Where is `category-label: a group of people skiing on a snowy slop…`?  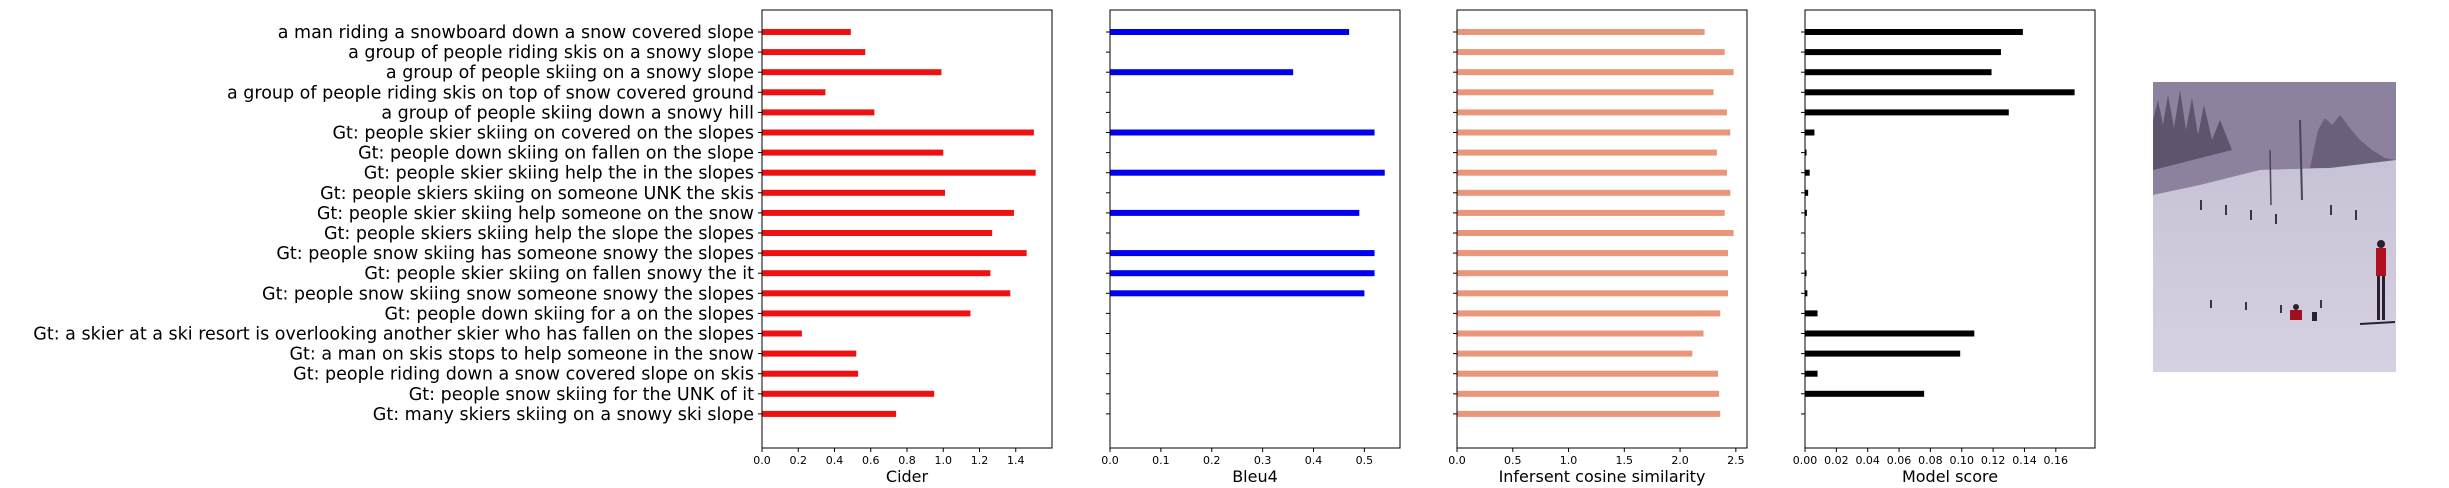
category-label: a group of people skiing on a snowy slop… is located at coordinates (570, 73).